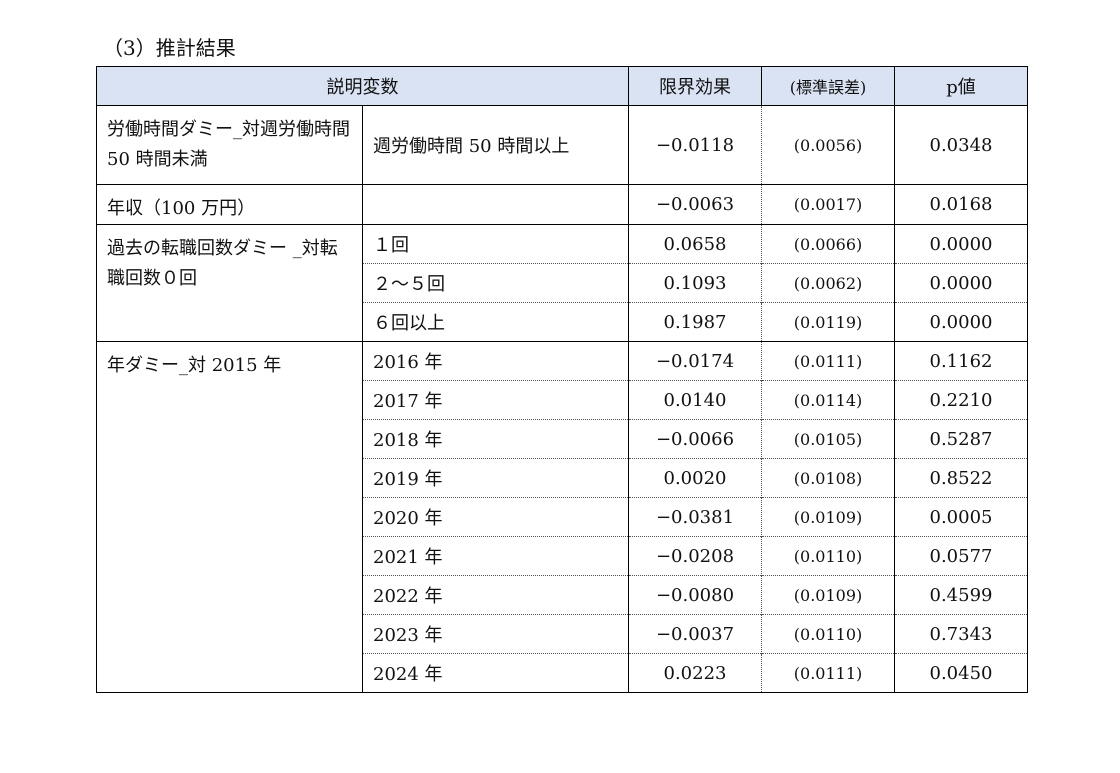 The height and width of the screenshot is (773, 1120). Describe the element at coordinates (495, 595) in the screenshot. I see `sub-label: 2022 年` at that location.